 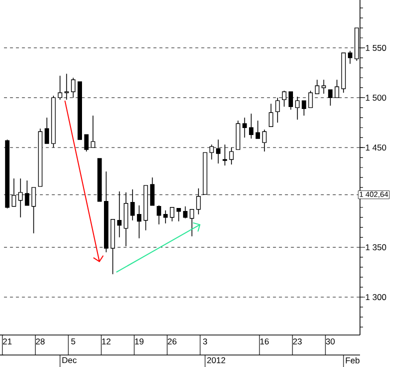 I want to click on y-tick-label: 1 550, so click(x=376, y=47).